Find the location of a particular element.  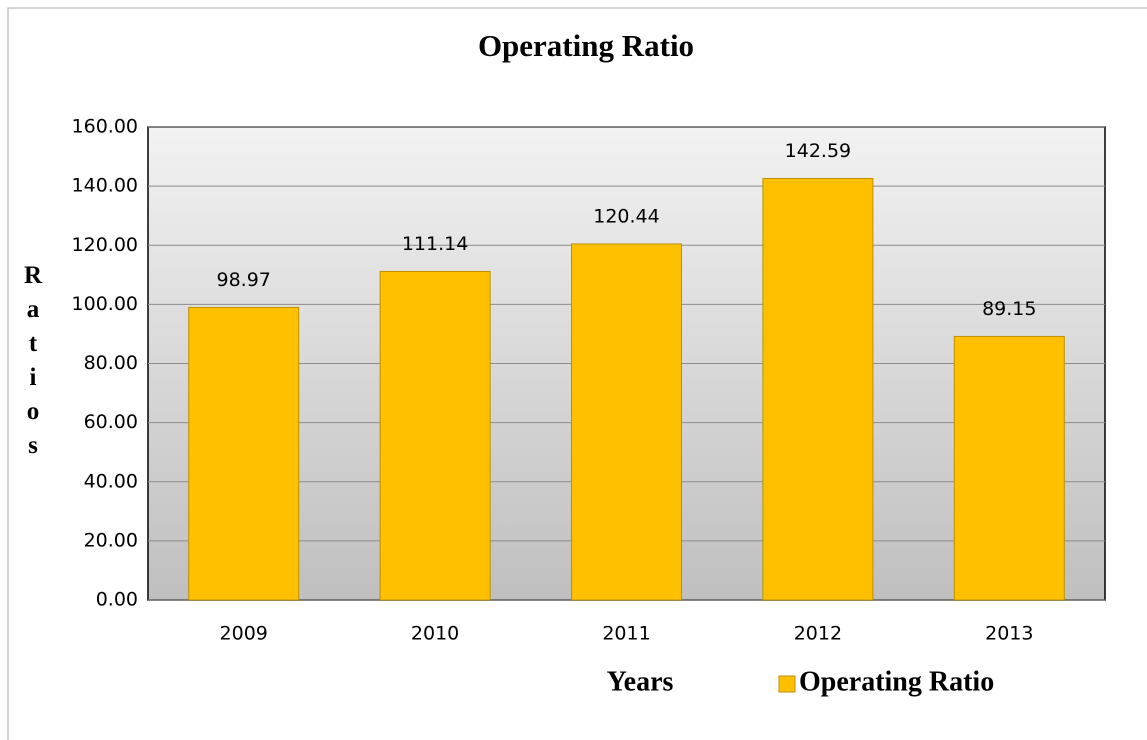

chart-title: Operating Ratio is located at coordinates (586, 45).